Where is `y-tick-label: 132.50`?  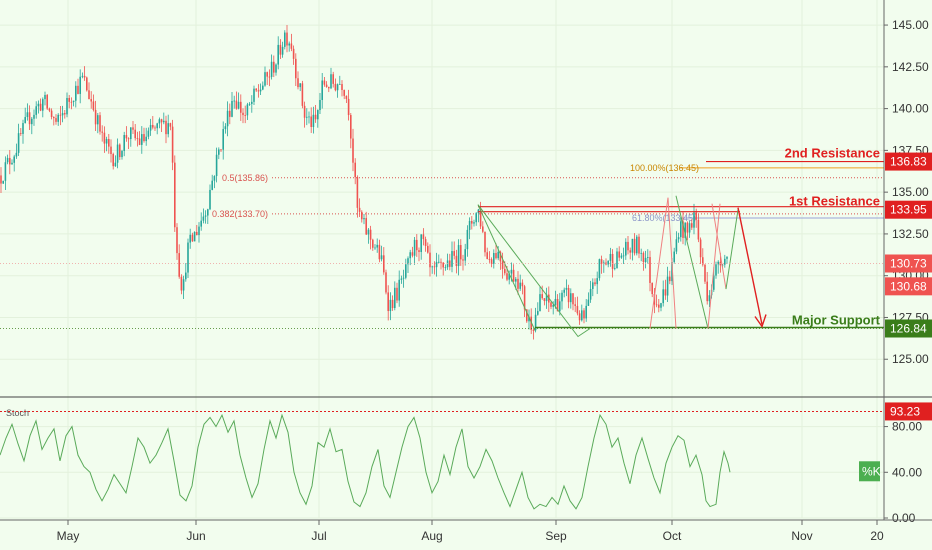
y-tick-label: 132.50 is located at coordinates (910, 234).